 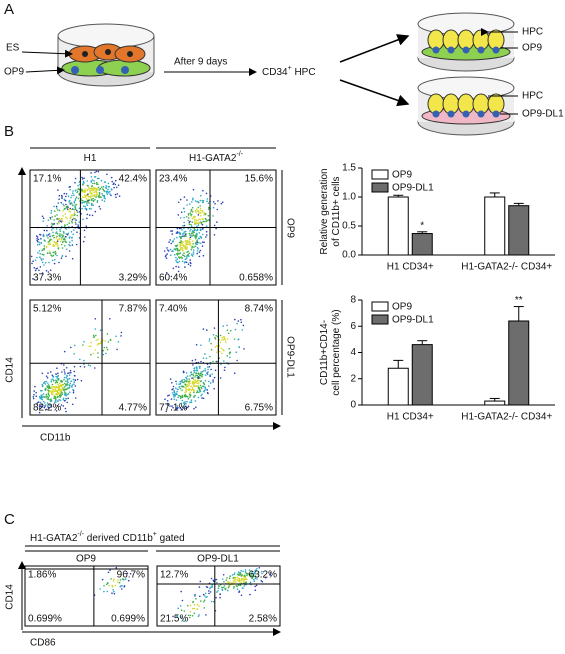 I want to click on bar, so click(x=495, y=226).